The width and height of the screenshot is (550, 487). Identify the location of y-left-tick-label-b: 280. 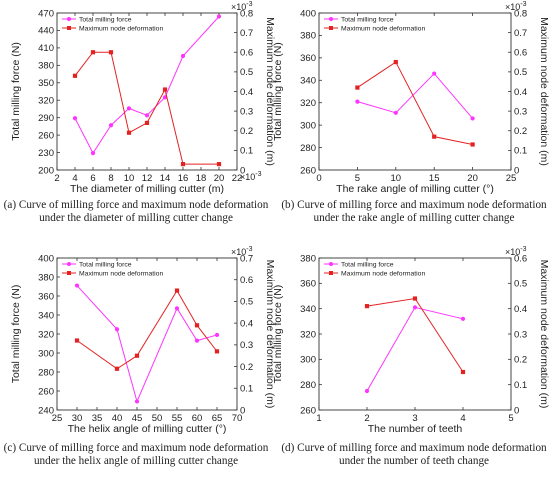
(308, 148).